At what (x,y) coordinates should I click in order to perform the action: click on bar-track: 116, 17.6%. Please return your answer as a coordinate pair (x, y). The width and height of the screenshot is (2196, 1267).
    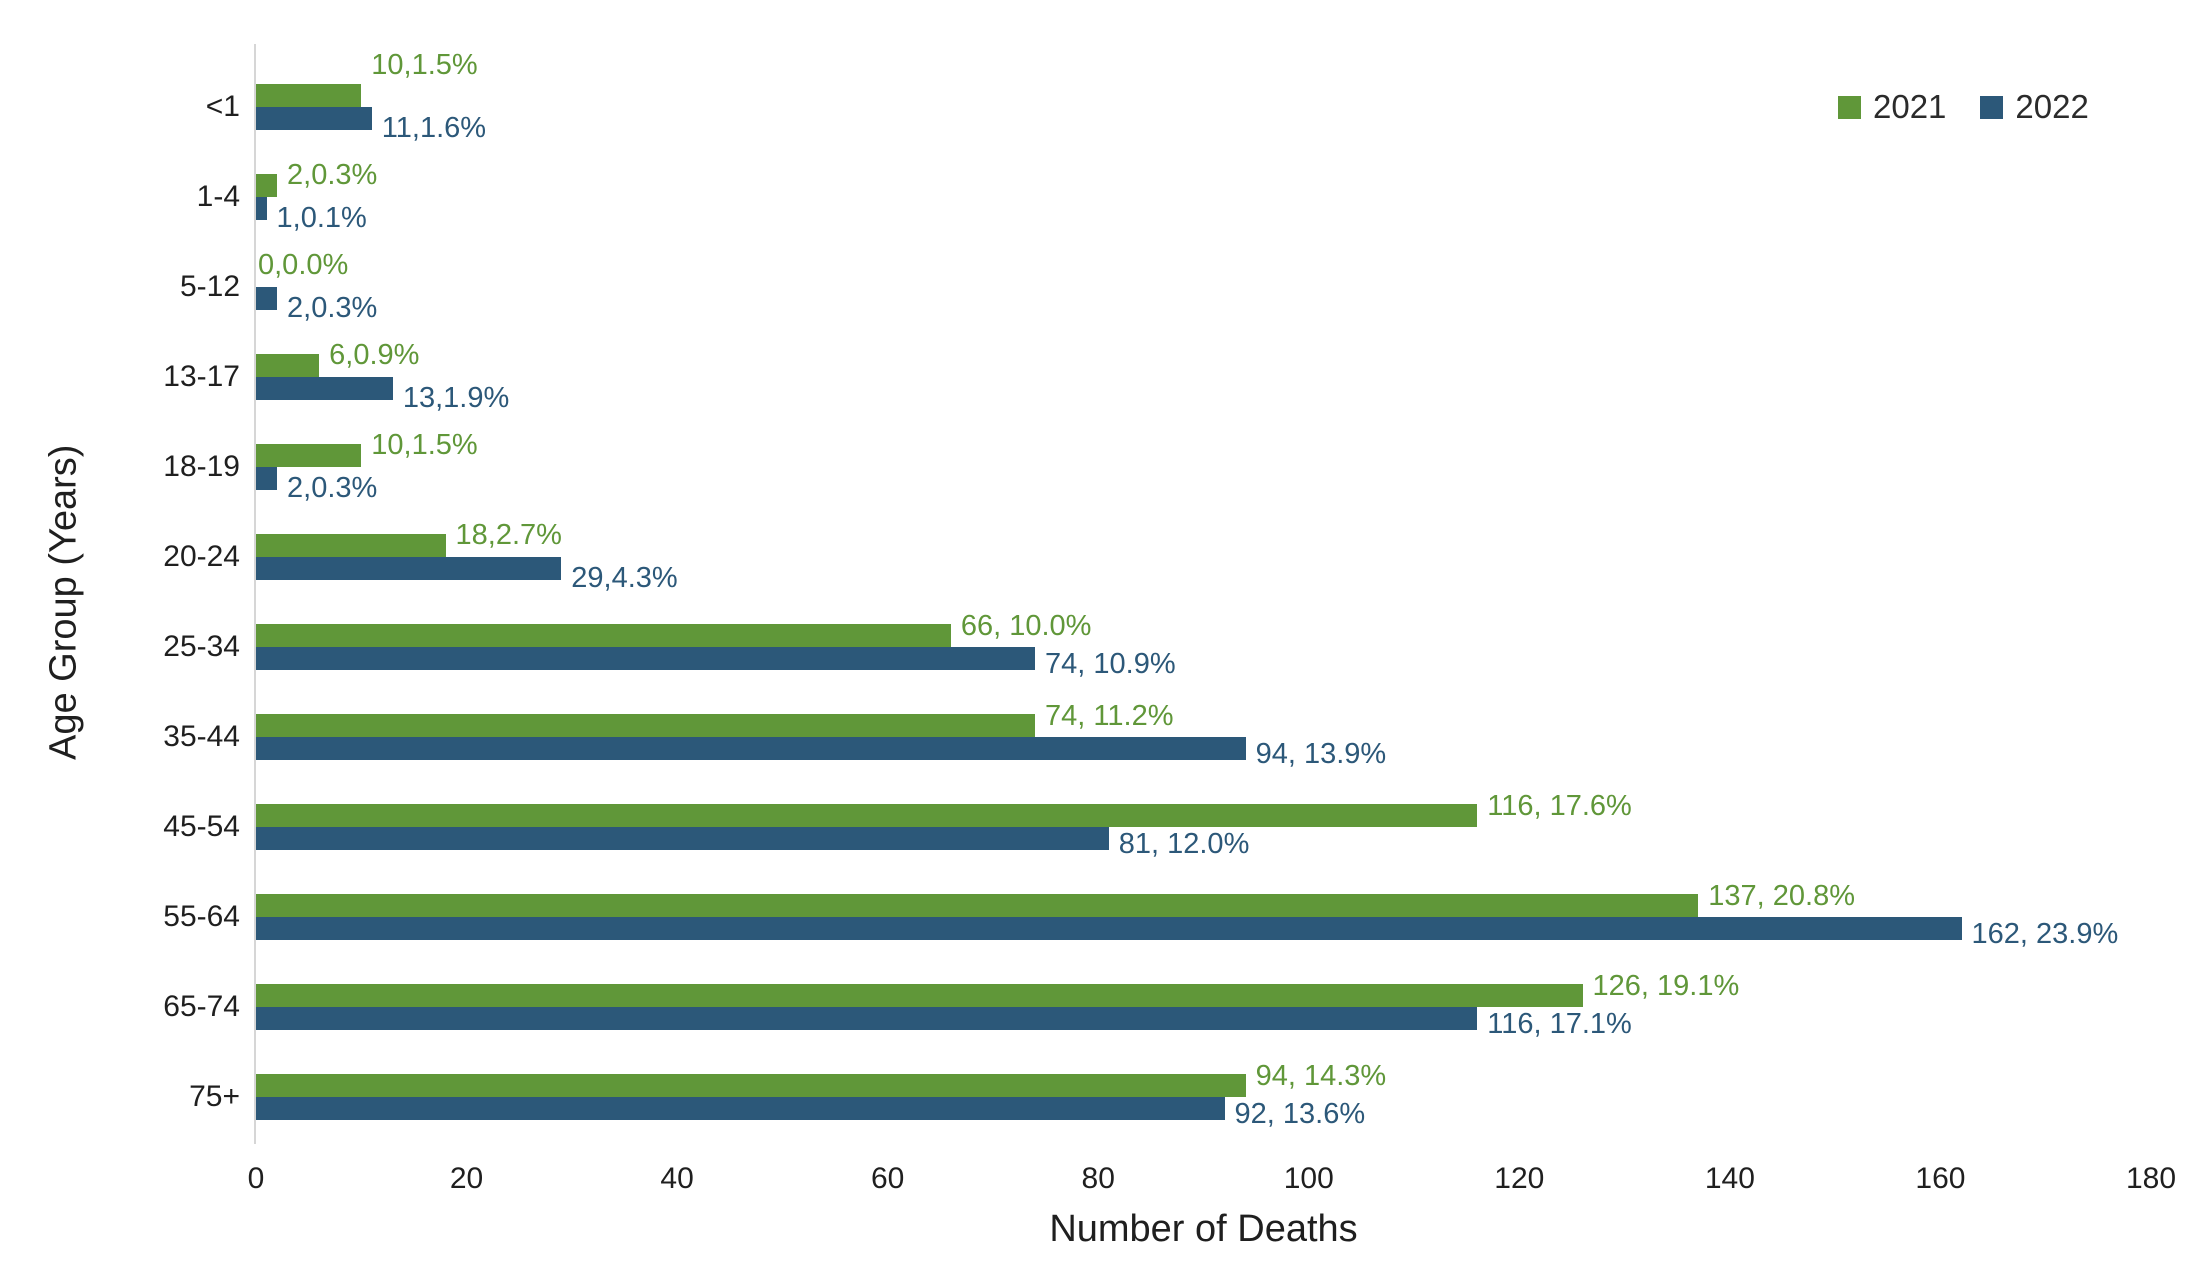
    Looking at the image, I should click on (1203, 808).